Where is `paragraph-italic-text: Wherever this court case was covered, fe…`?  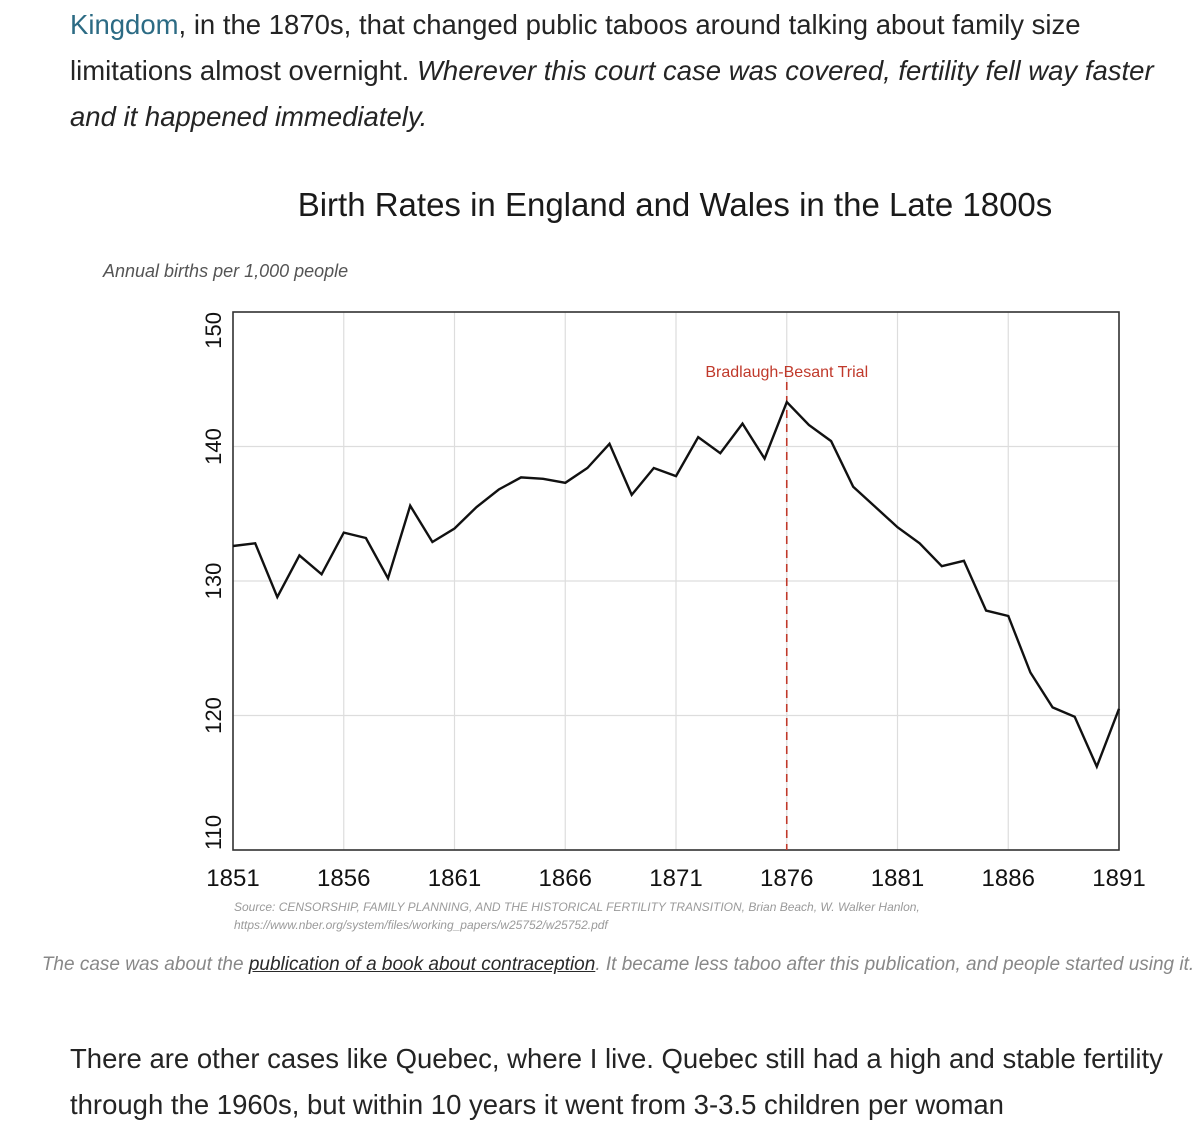 paragraph-italic-text: Wherever this court case was covered, fe… is located at coordinates (612, 93).